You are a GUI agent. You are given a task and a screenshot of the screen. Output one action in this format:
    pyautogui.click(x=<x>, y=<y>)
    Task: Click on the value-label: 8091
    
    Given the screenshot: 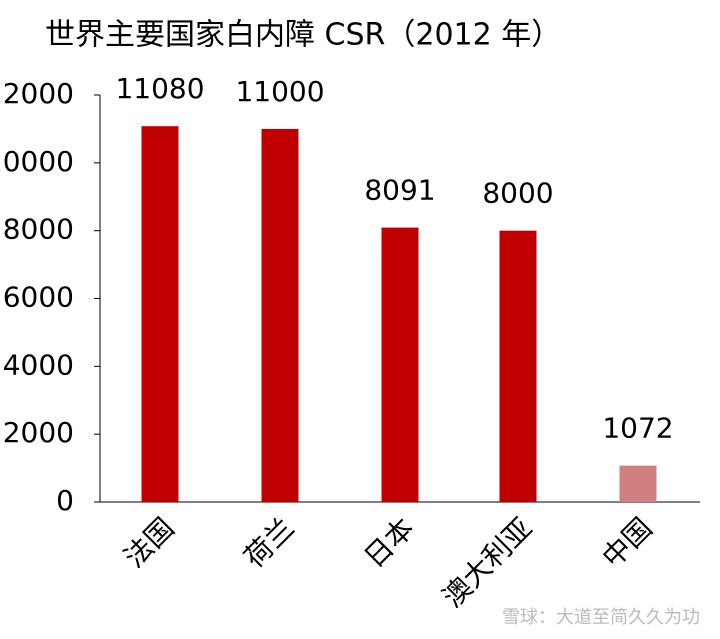 What is the action you would take?
    pyautogui.click(x=399, y=190)
    